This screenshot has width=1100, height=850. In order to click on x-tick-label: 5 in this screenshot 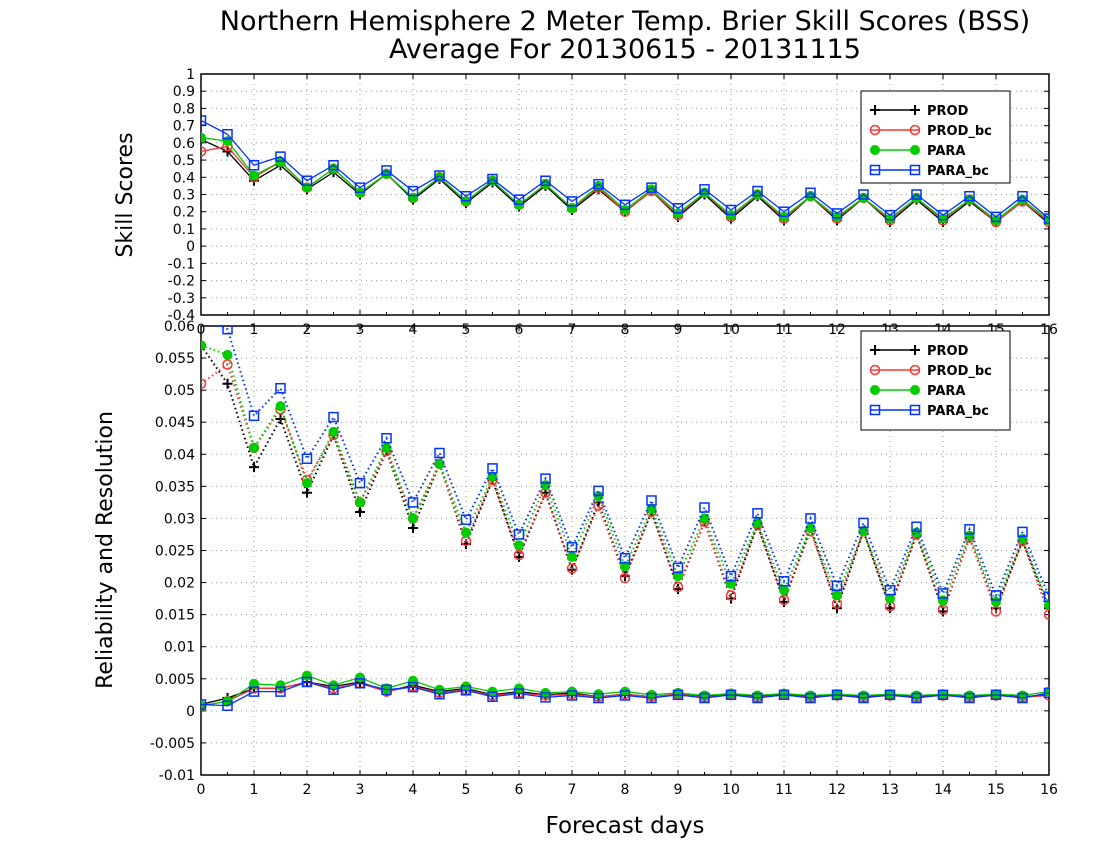, I will do `click(466, 790)`.